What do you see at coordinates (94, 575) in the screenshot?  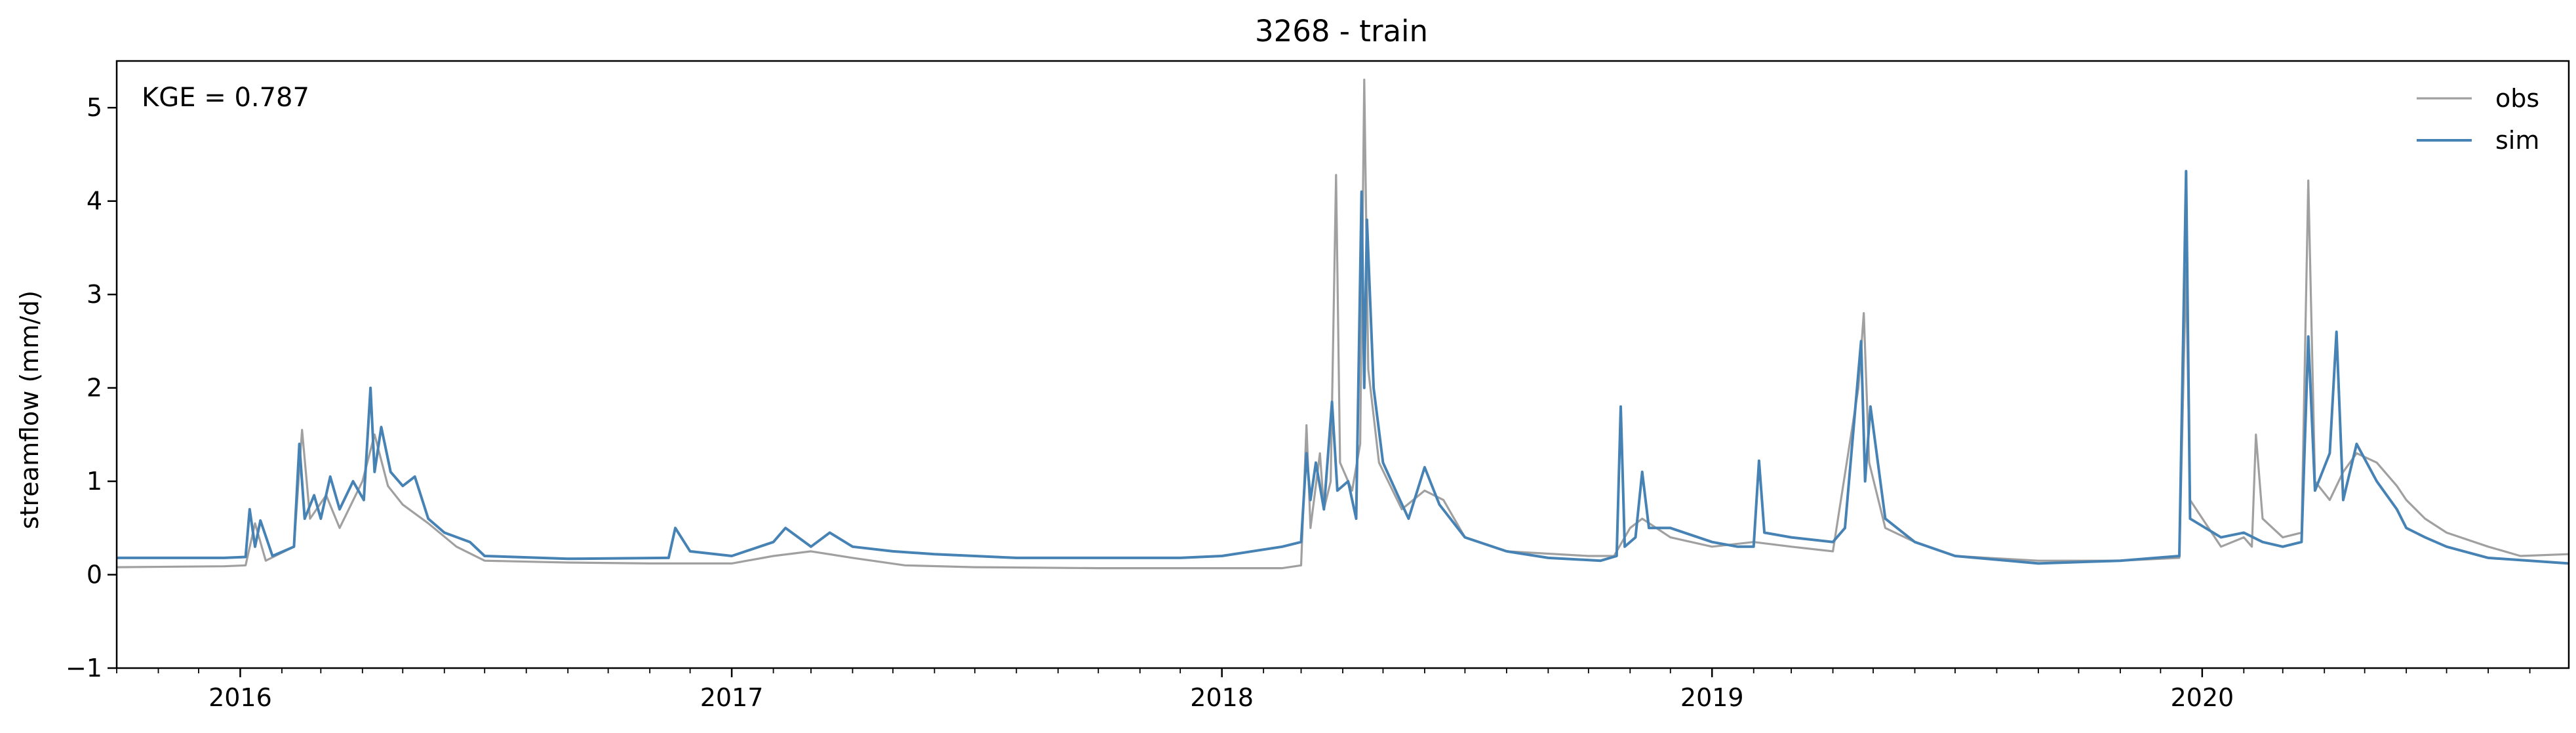 I see `y-tick-label: 0` at bounding box center [94, 575].